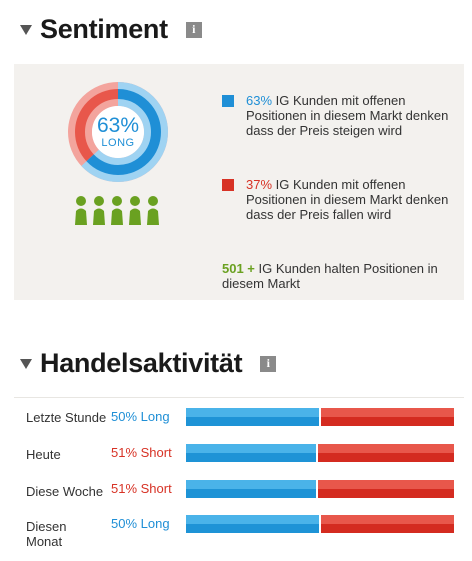 This screenshot has height=561, width=472. Describe the element at coordinates (228, 101) in the screenshot. I see `long-swatch` at that location.